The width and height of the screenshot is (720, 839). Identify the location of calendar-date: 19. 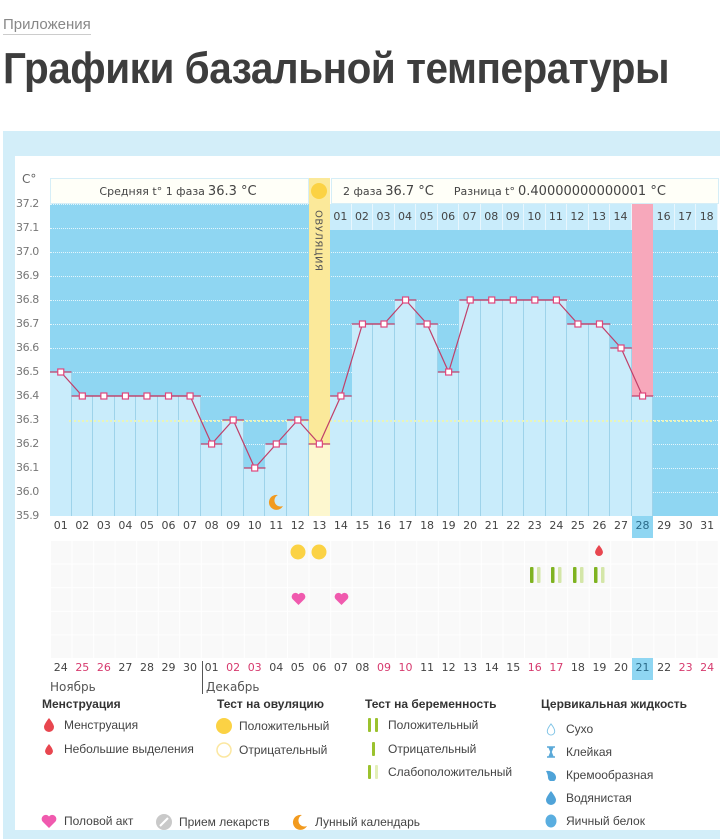
(599, 667).